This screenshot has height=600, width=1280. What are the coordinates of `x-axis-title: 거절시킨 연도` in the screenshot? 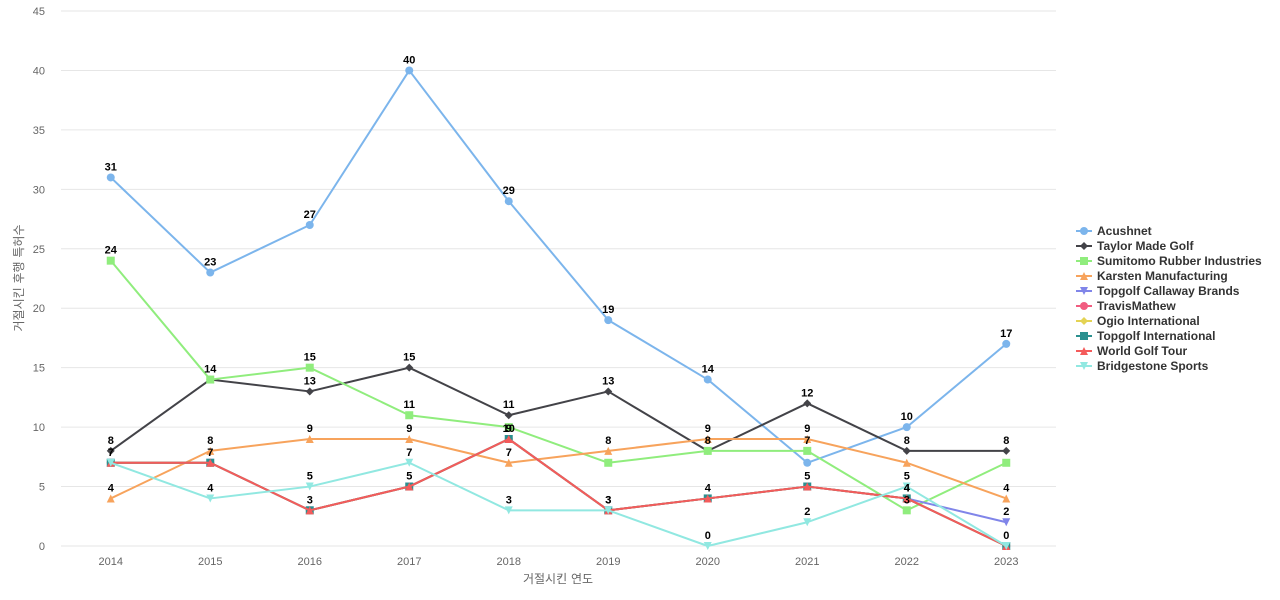 It's located at (558, 579).